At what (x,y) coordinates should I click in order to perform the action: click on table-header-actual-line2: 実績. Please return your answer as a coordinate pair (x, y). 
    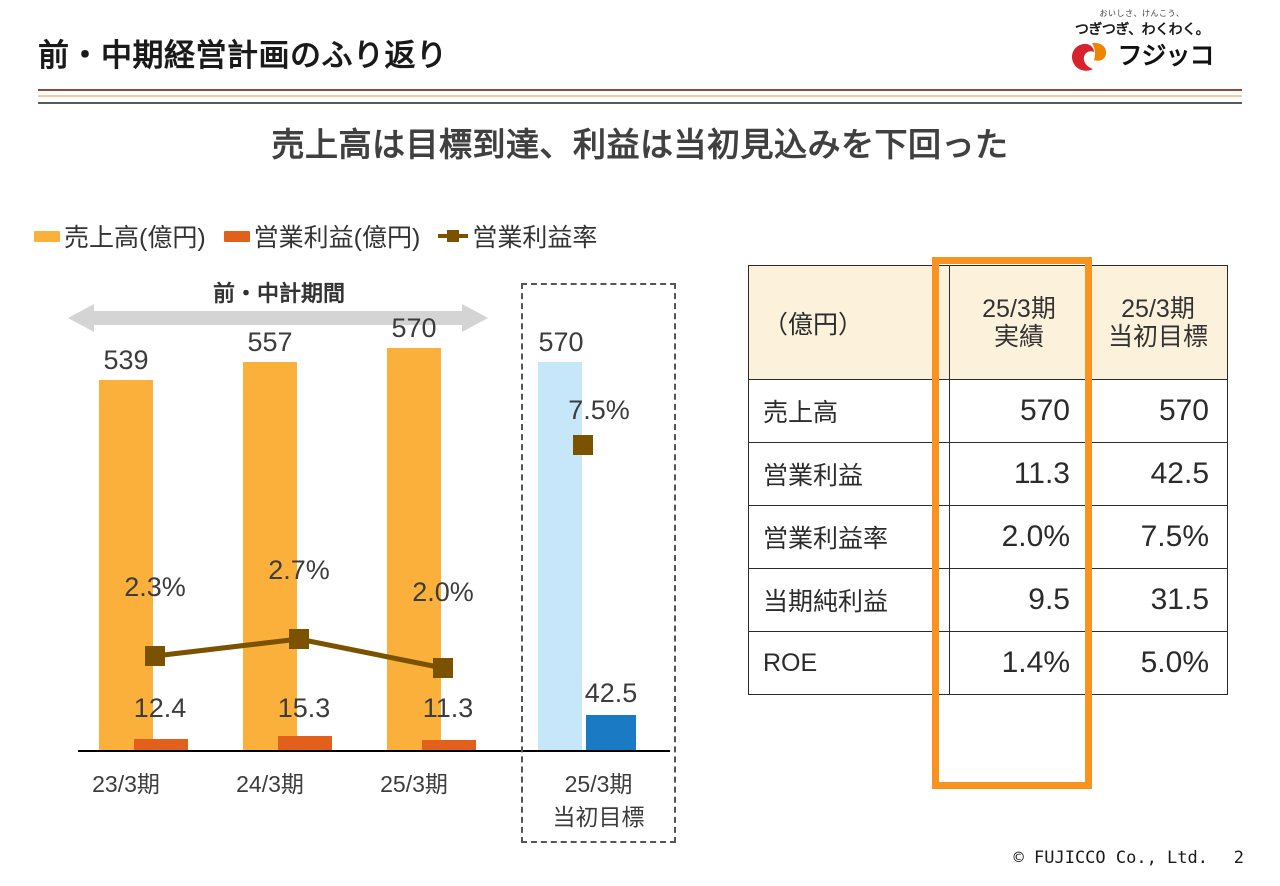
    Looking at the image, I should click on (1018, 336).